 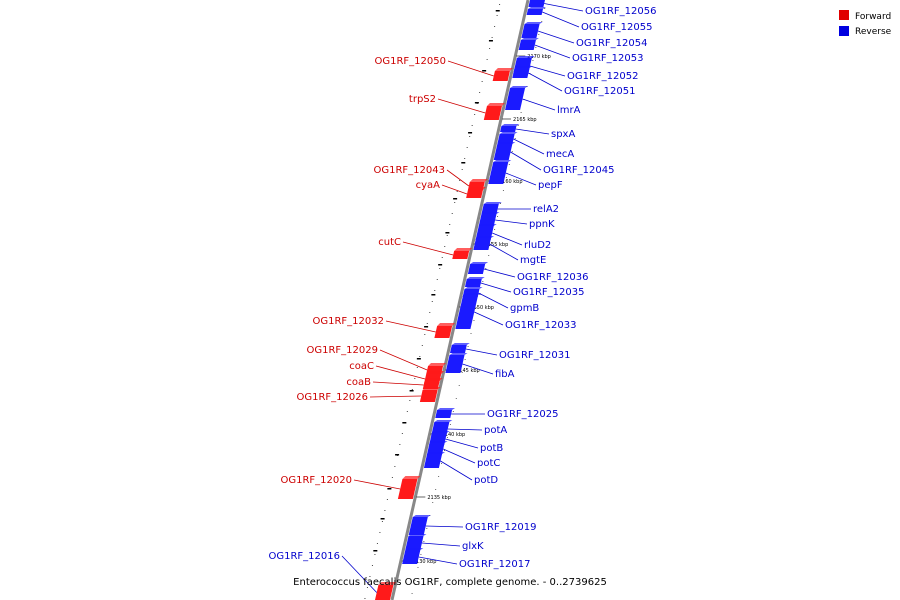 What do you see at coordinates (349, 321) in the screenshot?
I see `forward-gene-og1rf_12032-label: OG1RF_12032` at bounding box center [349, 321].